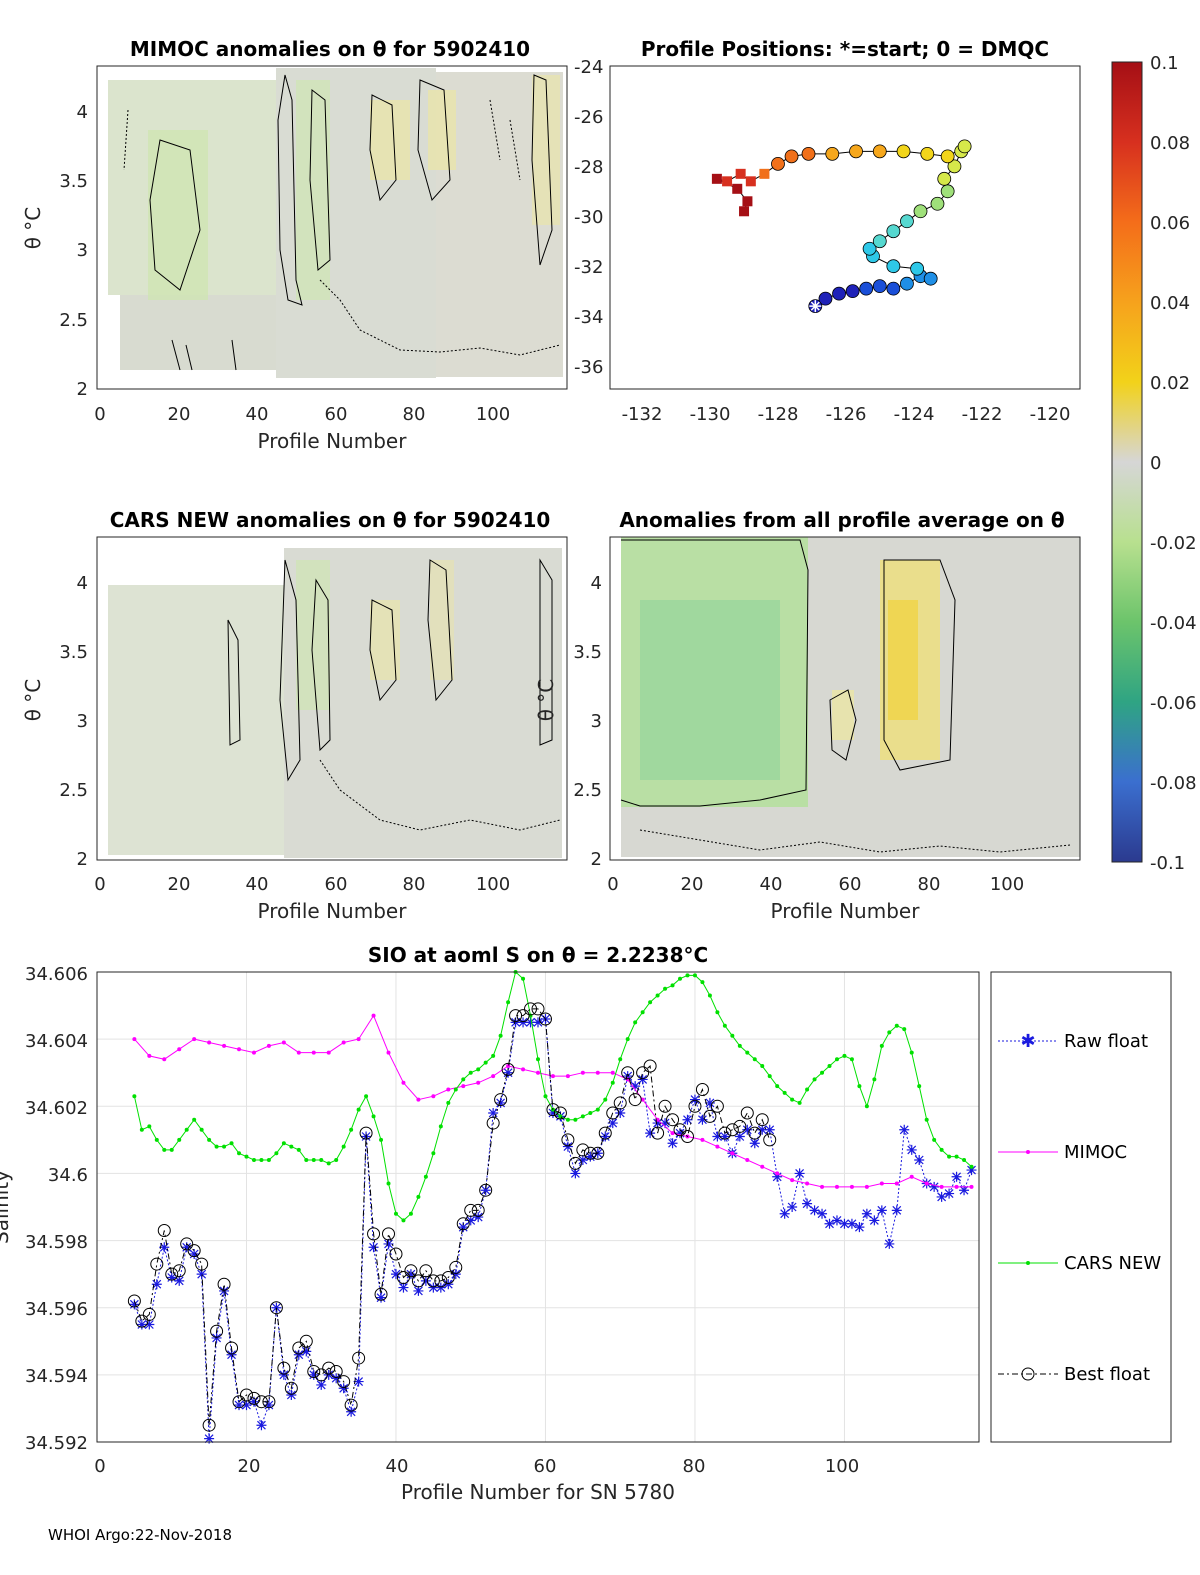  What do you see at coordinates (914, 414) in the screenshot?
I see `positions-xtick: -124` at bounding box center [914, 414].